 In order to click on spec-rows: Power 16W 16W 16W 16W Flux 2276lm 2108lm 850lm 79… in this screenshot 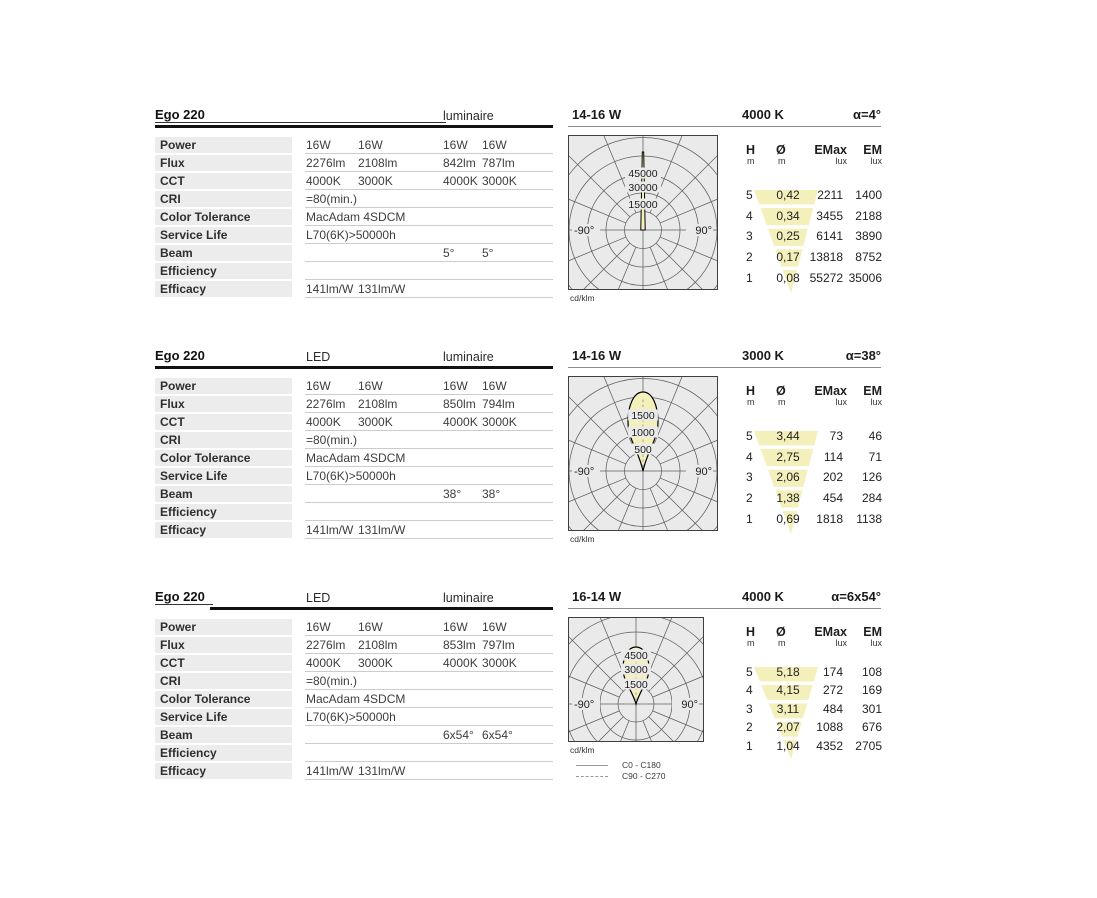, I will do `click(354, 458)`.